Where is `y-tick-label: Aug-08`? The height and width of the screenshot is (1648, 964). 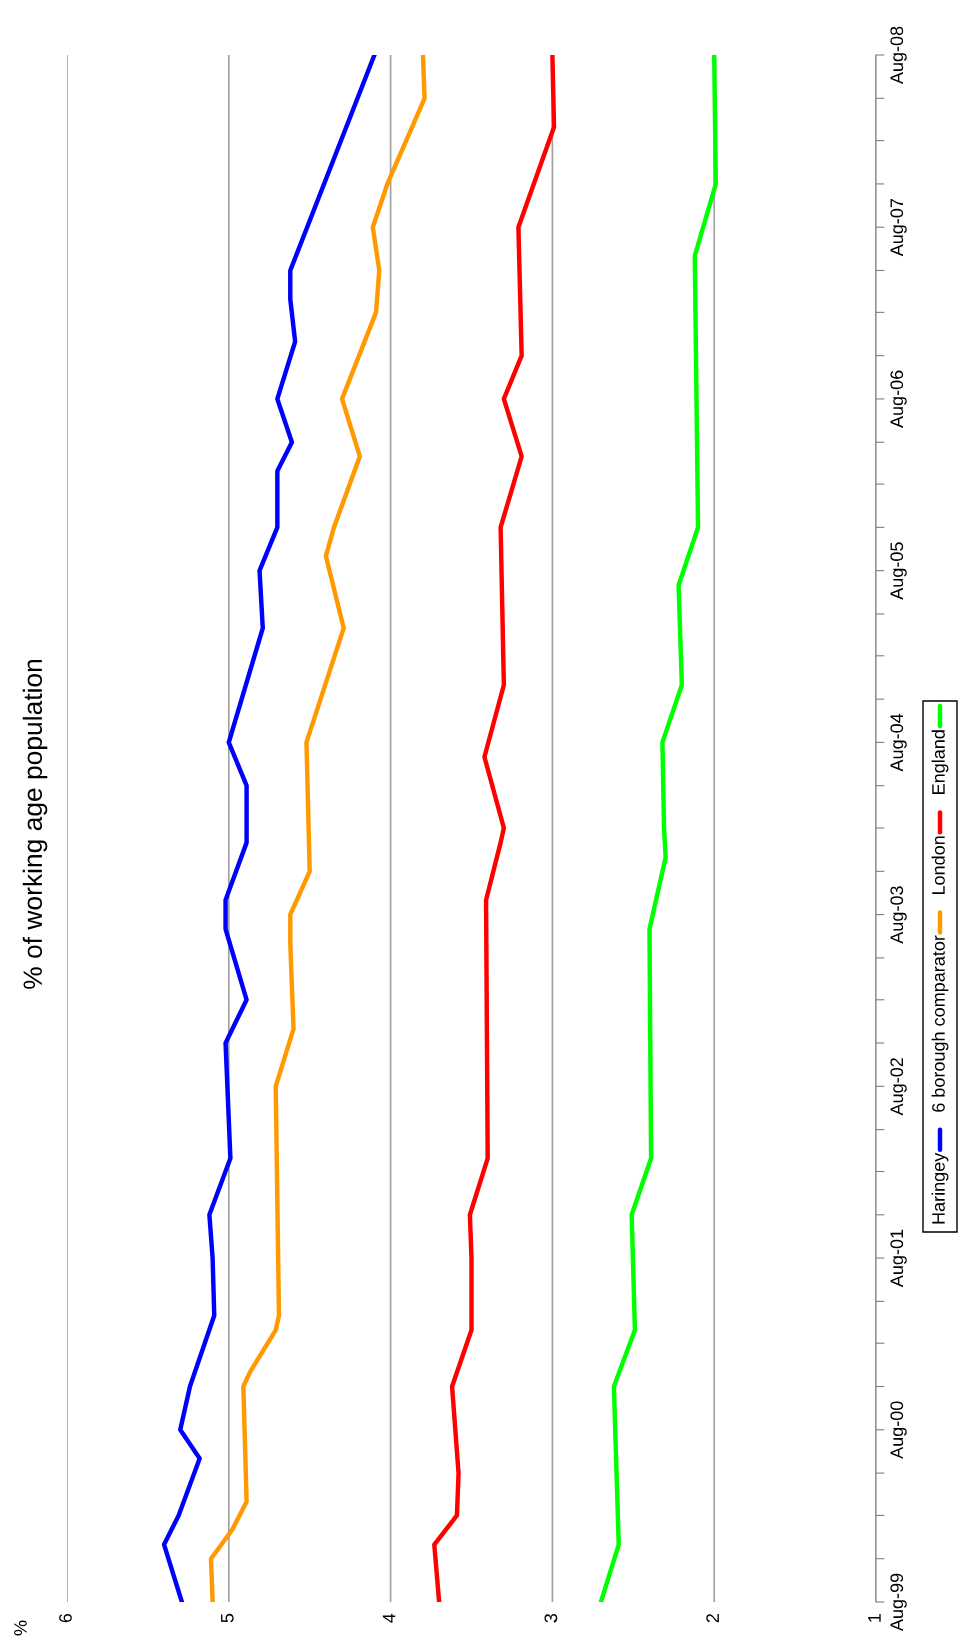 y-tick-label: Aug-08 is located at coordinates (898, 55).